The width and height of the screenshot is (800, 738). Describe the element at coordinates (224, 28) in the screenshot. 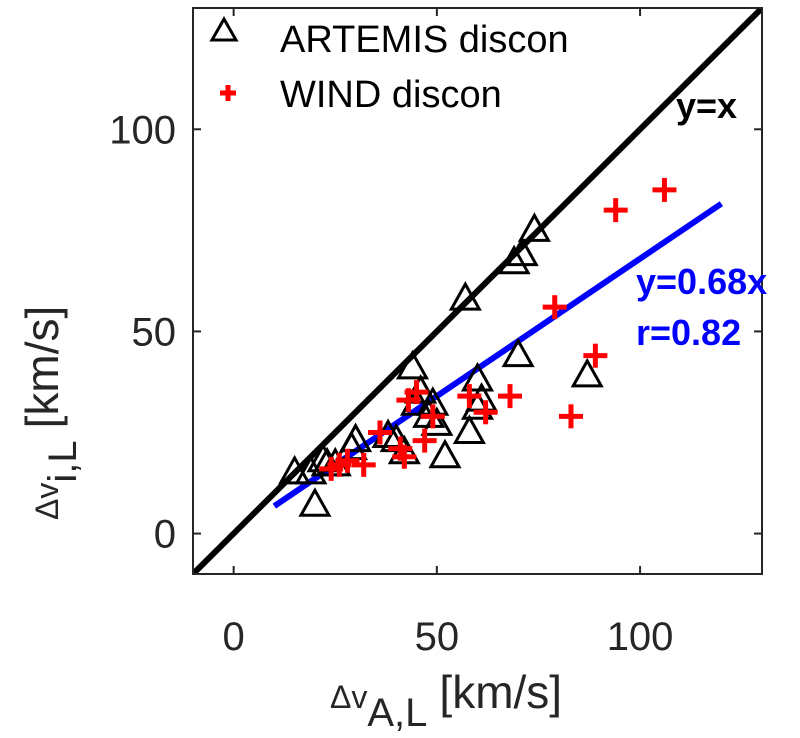

I see `legend-triangle-marker` at that location.